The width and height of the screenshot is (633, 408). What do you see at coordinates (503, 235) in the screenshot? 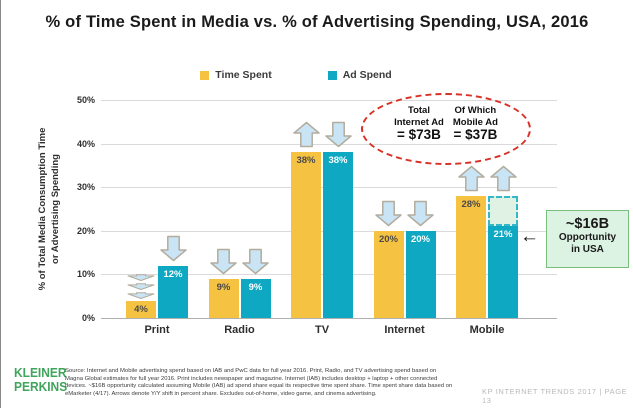
I see `bar-value-label: 21%` at bounding box center [503, 235].